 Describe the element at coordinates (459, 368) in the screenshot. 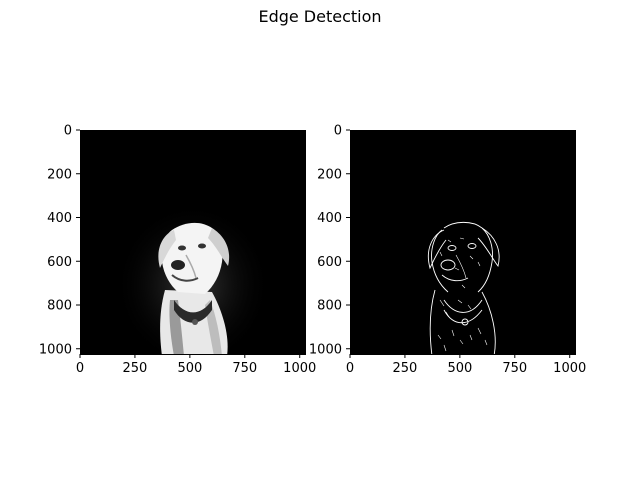

I see `right-xtick-label: 500` at that location.